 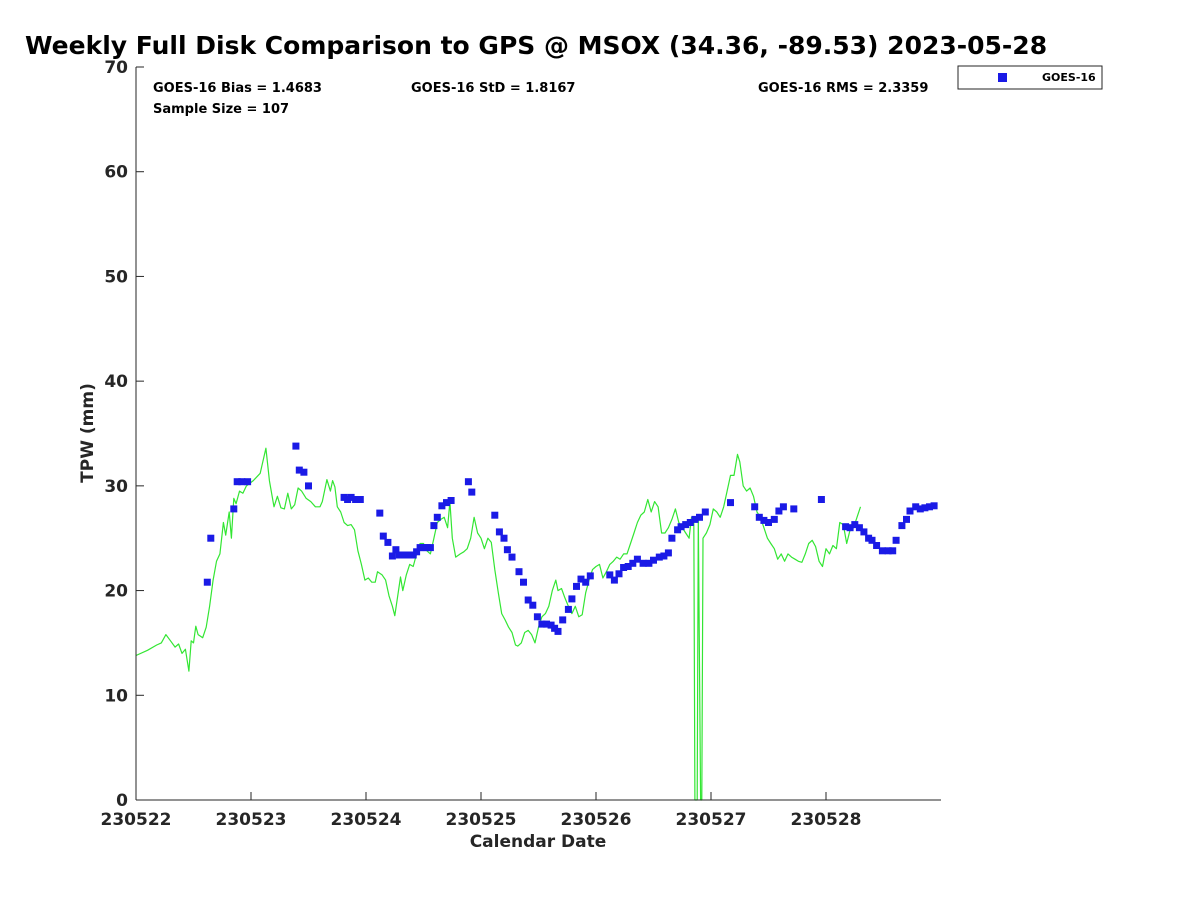 What do you see at coordinates (493, 88) in the screenshot?
I see `std-stat: GOES-16 StD = 1.8167` at bounding box center [493, 88].